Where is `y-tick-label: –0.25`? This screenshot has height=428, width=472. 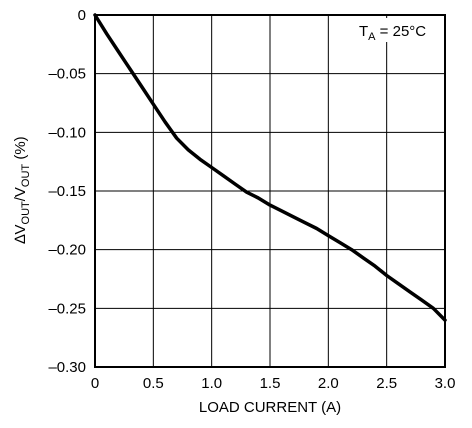 y-tick-label: –0.25 is located at coordinates (67, 308).